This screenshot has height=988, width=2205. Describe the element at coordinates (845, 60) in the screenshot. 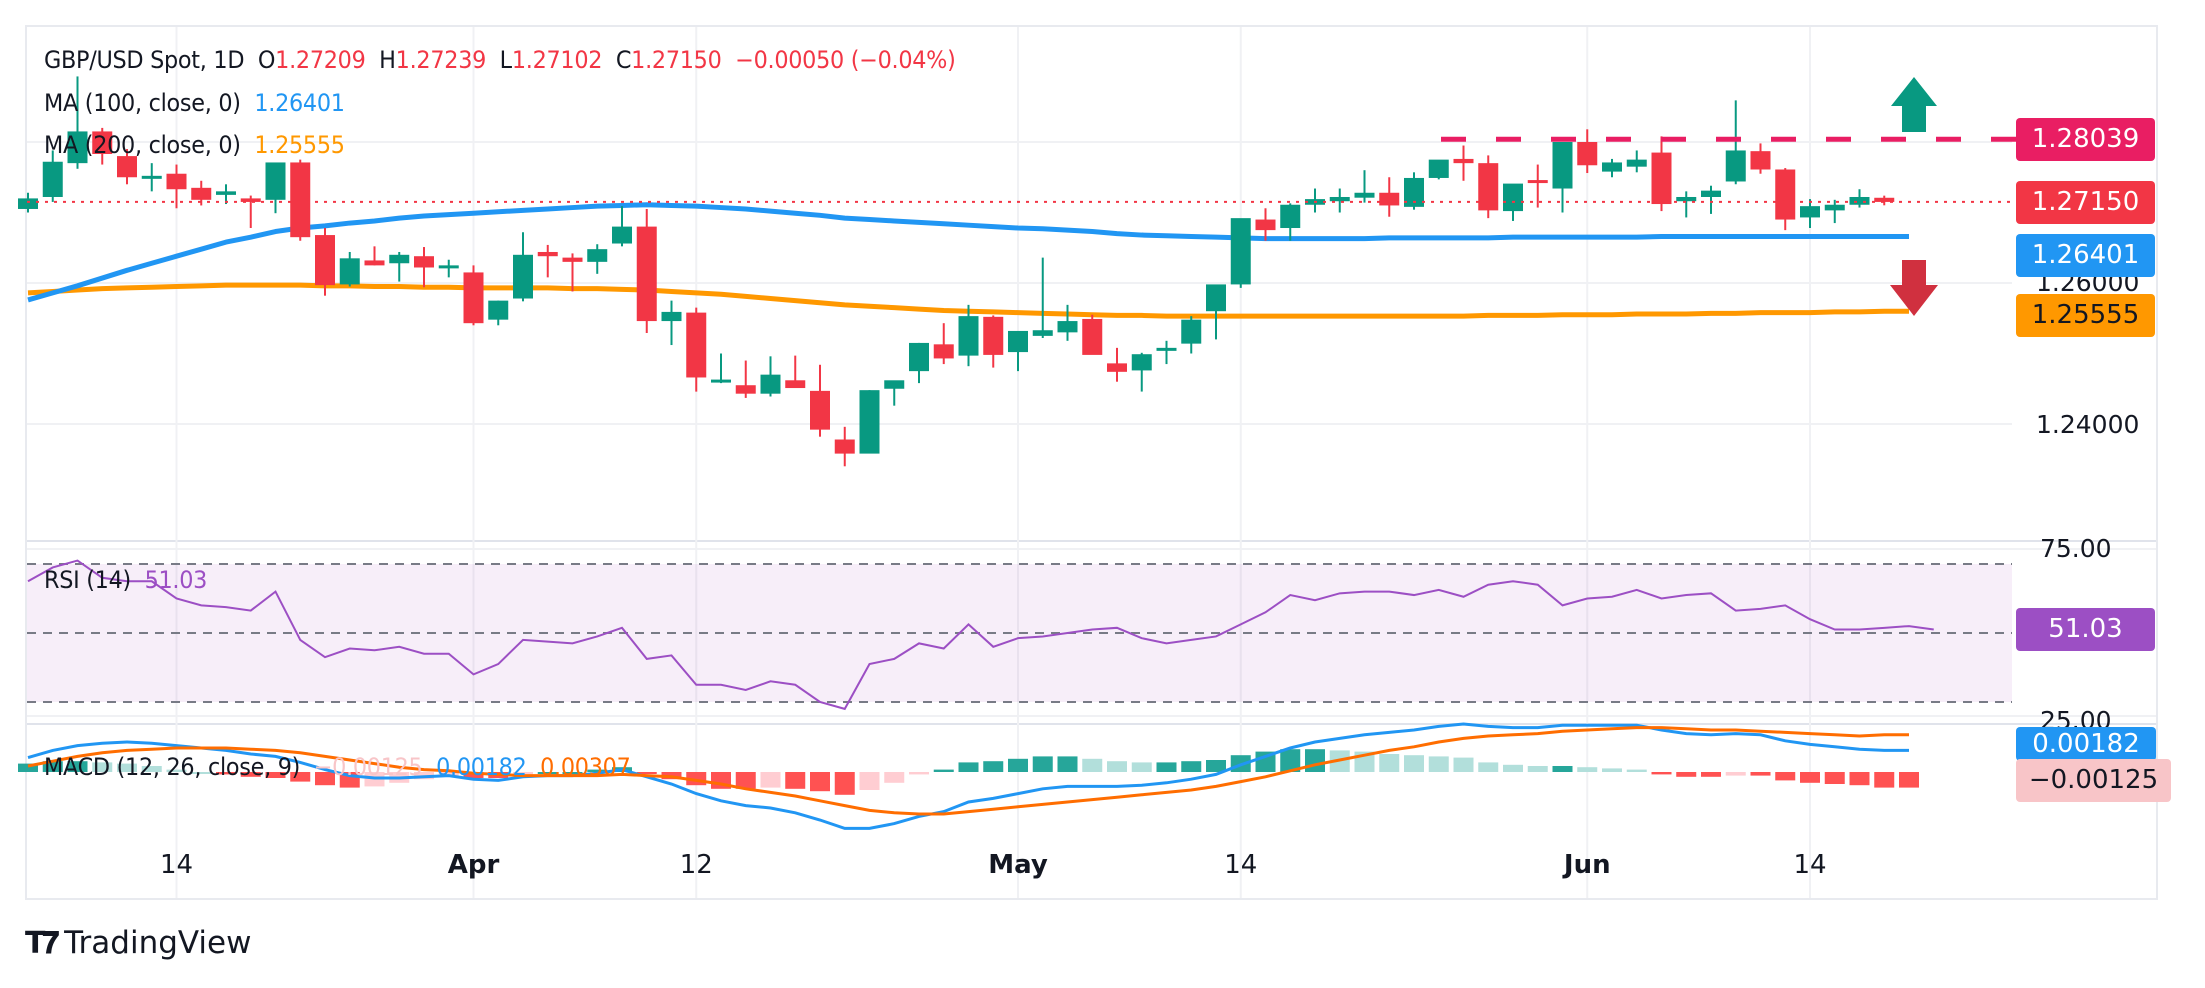

I see `change-value: −0.00050 (−0.04%)` at that location.